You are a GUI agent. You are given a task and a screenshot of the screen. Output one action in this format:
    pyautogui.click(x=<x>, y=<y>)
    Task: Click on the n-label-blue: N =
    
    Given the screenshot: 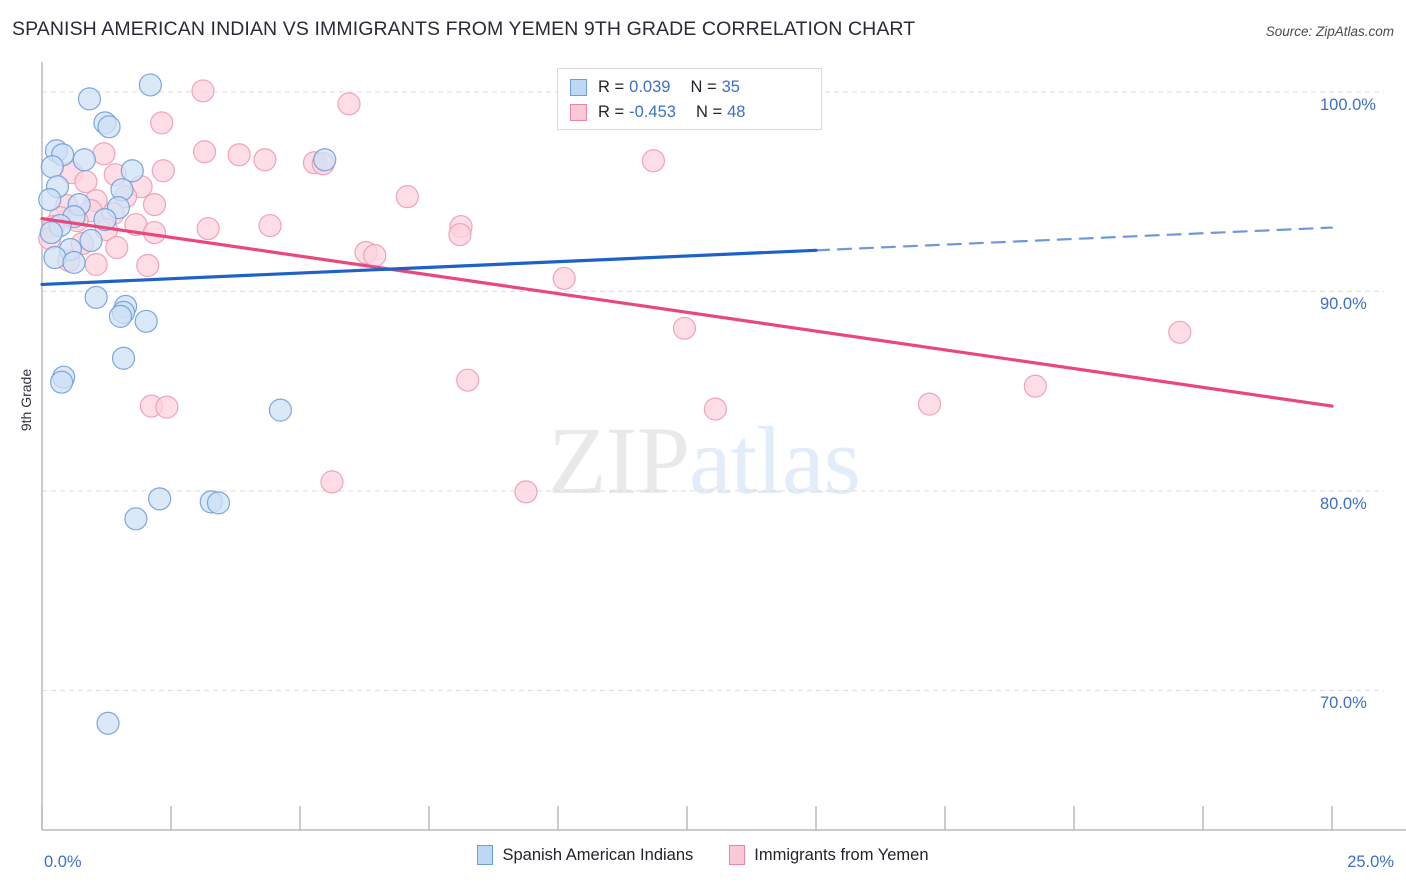 What is the action you would take?
    pyautogui.click(x=703, y=87)
    